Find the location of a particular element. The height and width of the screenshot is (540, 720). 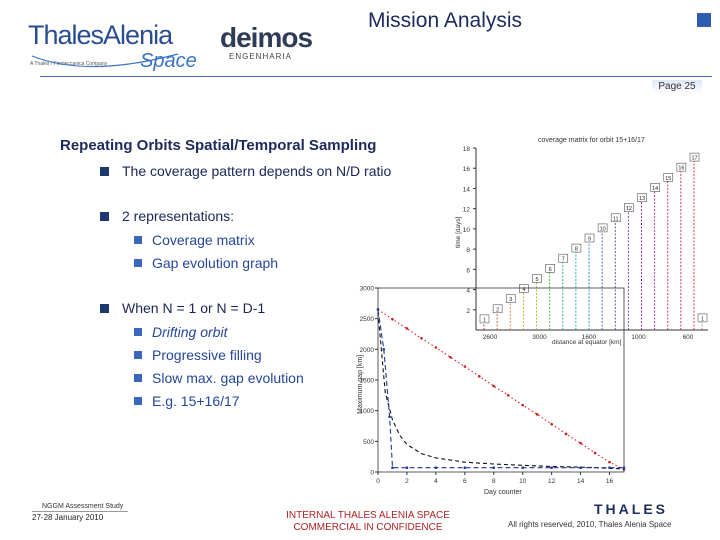

plot-frame is located at coordinates (501, 380).